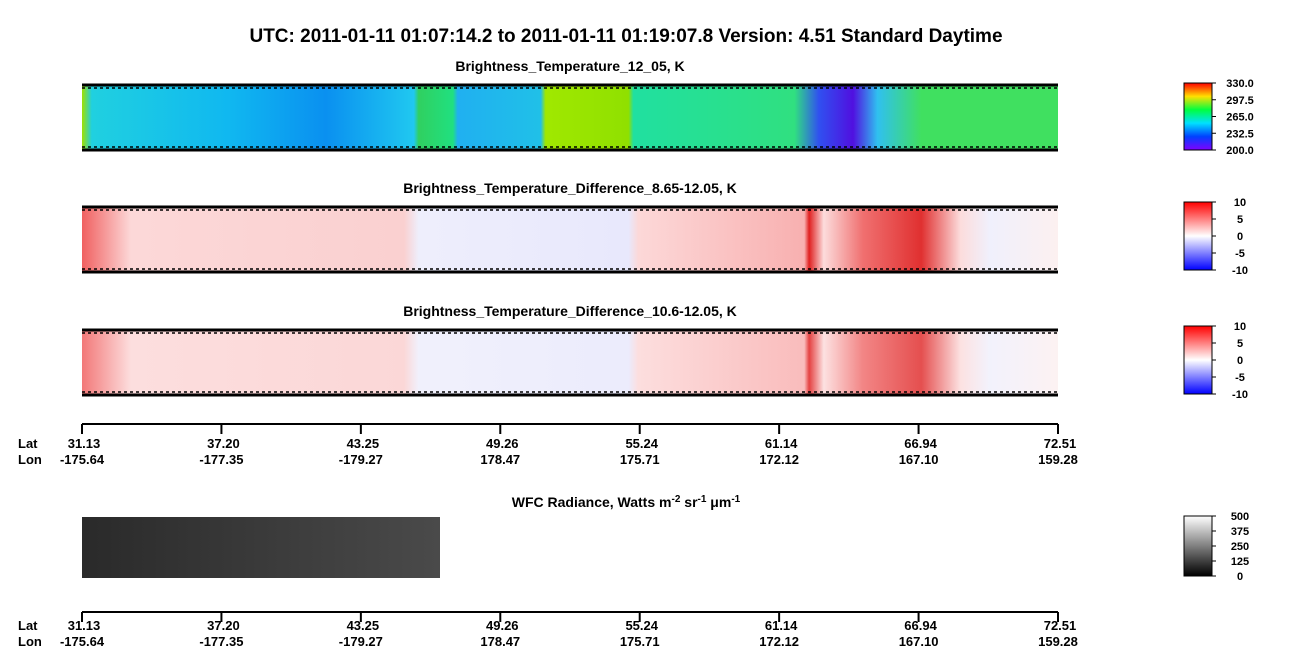  I want to click on title-part: WFC Radiance, Watts m, so click(592, 502).